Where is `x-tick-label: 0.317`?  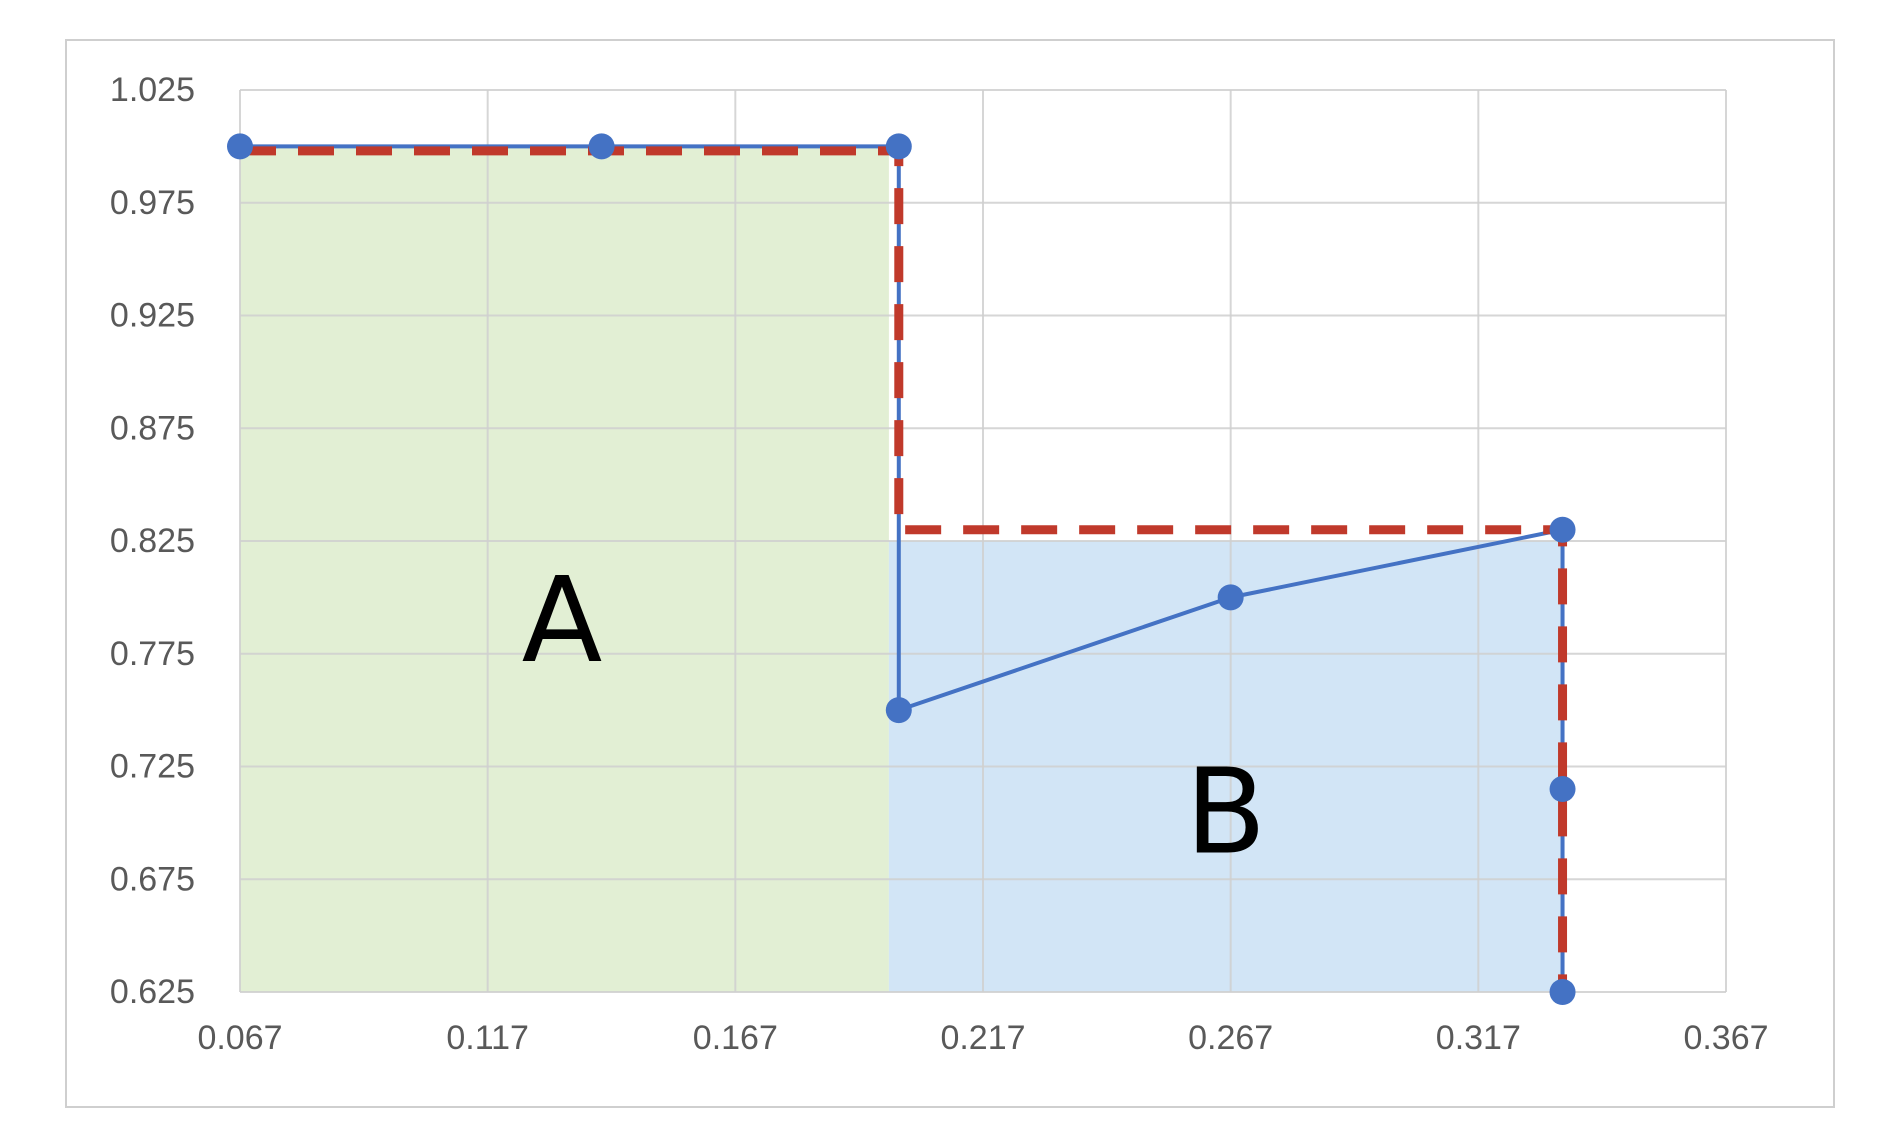 x-tick-label: 0.317 is located at coordinates (1478, 1038).